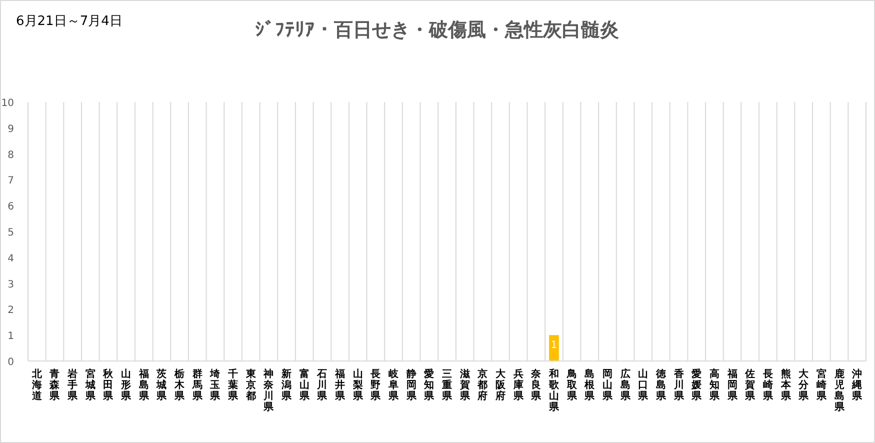 The height and width of the screenshot is (443, 875). What do you see at coordinates (518, 385) in the screenshot?
I see `x-tick-label: 兵庫県` at bounding box center [518, 385].